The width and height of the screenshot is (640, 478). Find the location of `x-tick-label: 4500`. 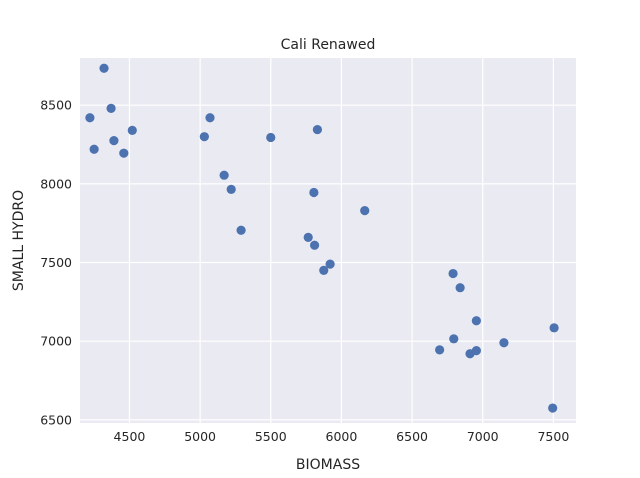

x-tick-label: 4500 is located at coordinates (130, 436).